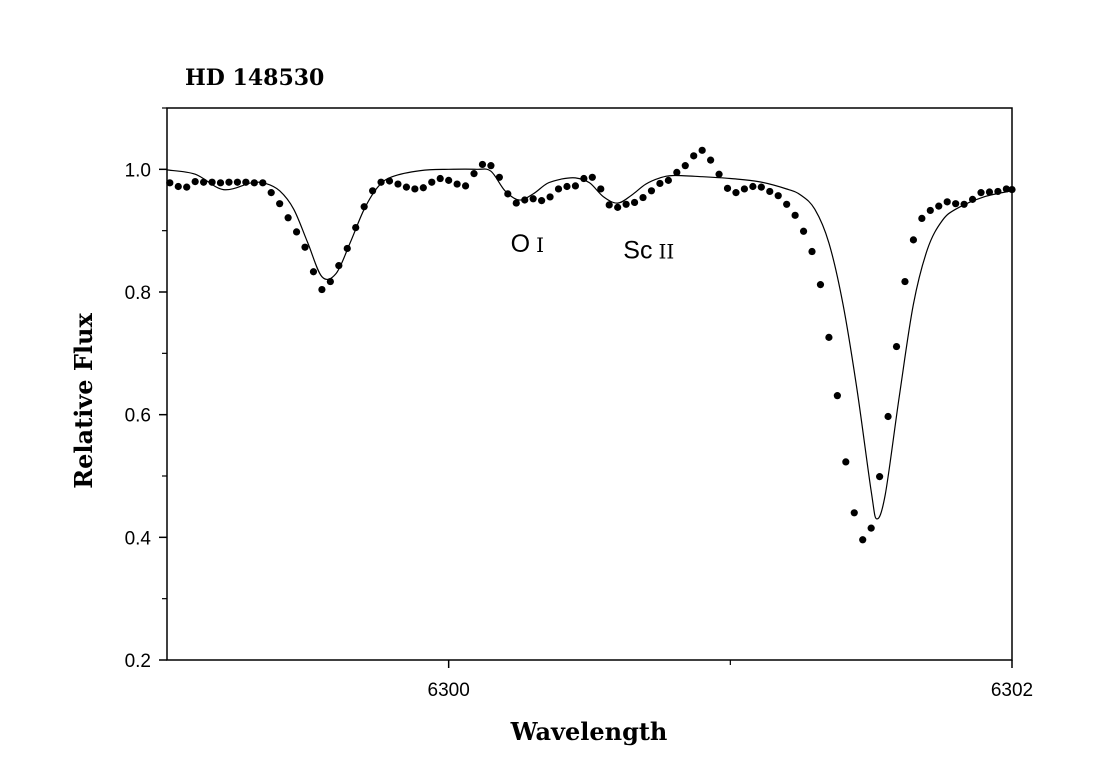 The height and width of the screenshot is (771, 1114). I want to click on y-tick-label: 0.4, so click(138, 538).